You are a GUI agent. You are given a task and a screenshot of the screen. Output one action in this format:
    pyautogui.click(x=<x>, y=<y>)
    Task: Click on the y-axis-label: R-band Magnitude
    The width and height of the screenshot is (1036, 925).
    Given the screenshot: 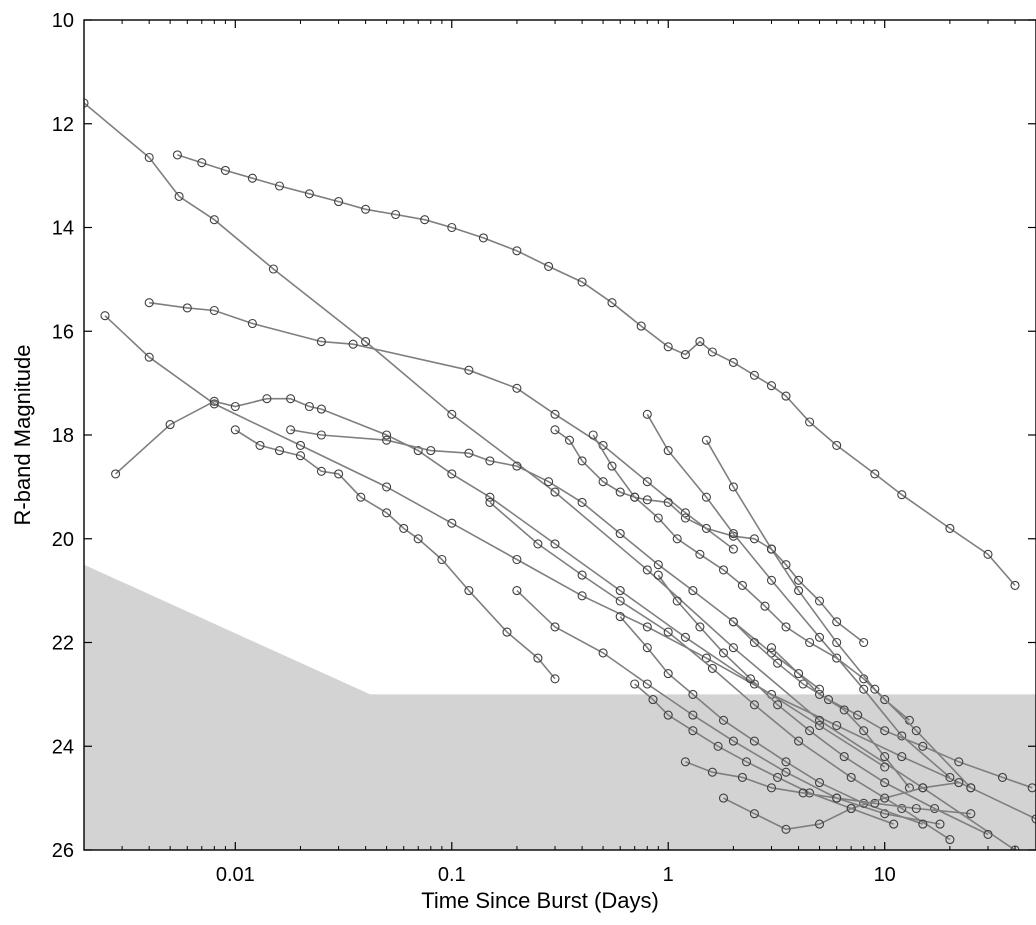 What is the action you would take?
    pyautogui.click(x=22, y=434)
    